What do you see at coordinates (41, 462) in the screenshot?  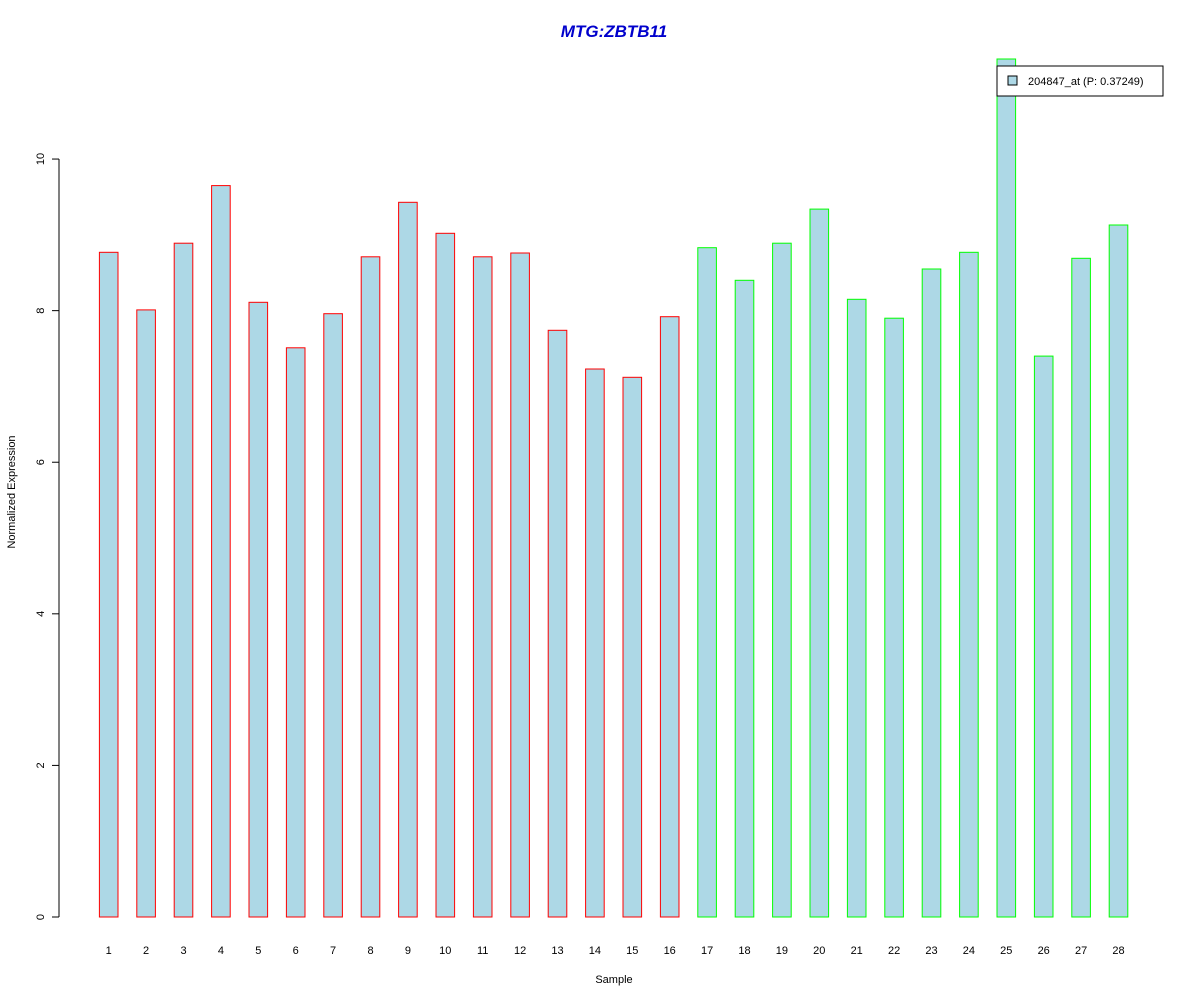 I see `y-tick-label: 6` at bounding box center [41, 462].